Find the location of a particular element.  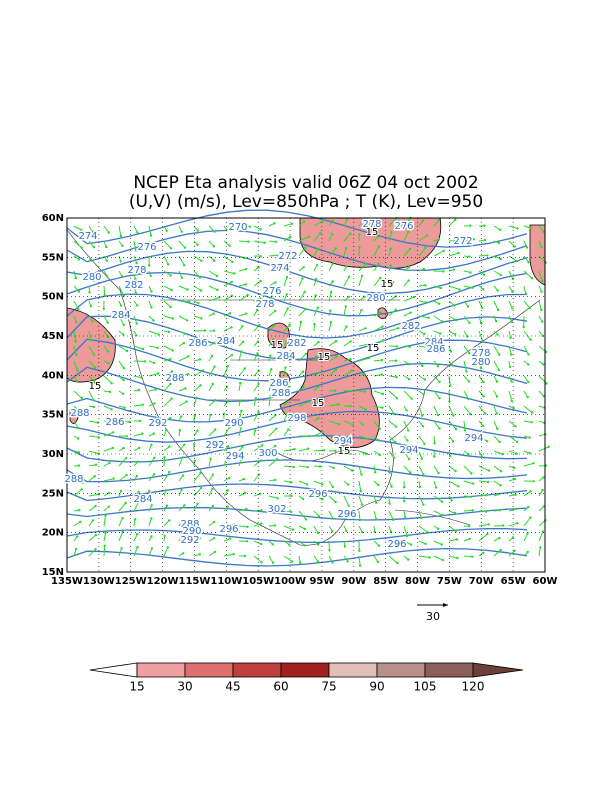

contour-label: 292 is located at coordinates (214, 445).